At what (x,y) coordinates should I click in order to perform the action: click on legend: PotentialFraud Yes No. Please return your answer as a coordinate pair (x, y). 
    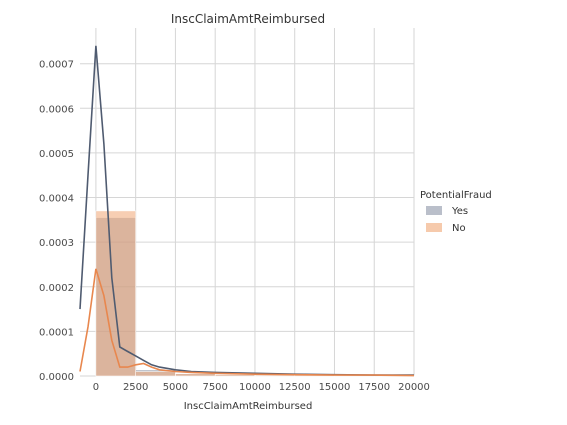
    Looking at the image, I should click on (456, 212).